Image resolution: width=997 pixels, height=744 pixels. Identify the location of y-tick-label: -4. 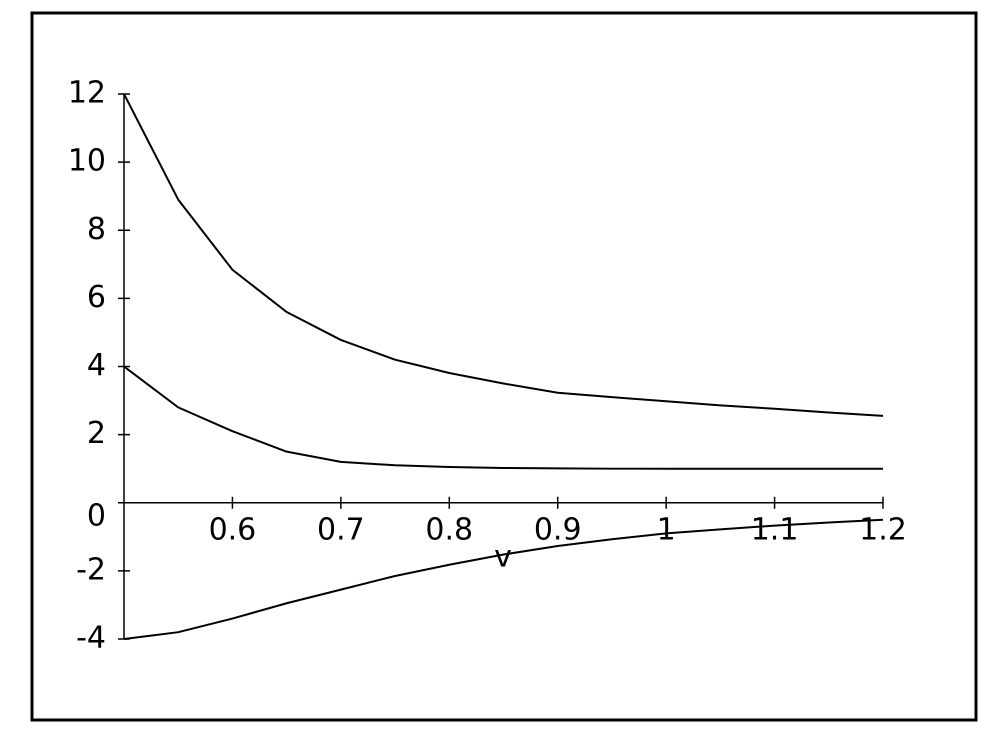
(91, 638).